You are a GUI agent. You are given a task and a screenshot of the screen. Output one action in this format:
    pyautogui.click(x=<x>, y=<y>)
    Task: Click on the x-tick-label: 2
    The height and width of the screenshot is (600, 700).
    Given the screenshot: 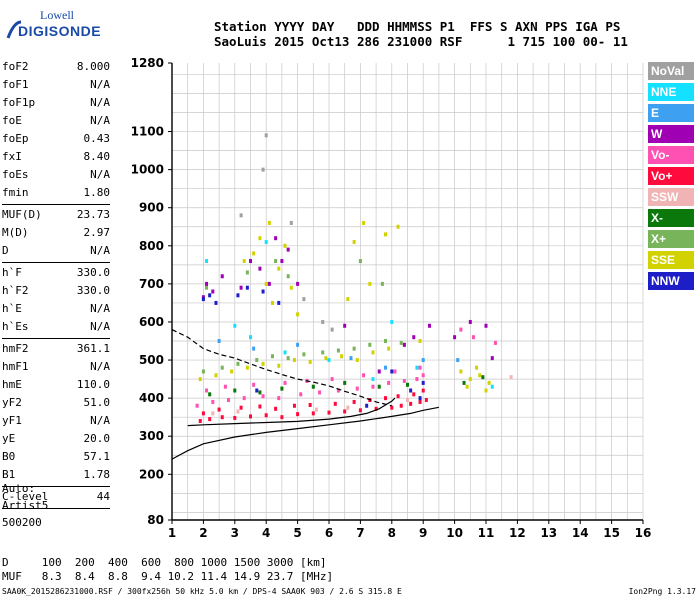 What is the action you would take?
    pyautogui.click(x=203, y=533)
    